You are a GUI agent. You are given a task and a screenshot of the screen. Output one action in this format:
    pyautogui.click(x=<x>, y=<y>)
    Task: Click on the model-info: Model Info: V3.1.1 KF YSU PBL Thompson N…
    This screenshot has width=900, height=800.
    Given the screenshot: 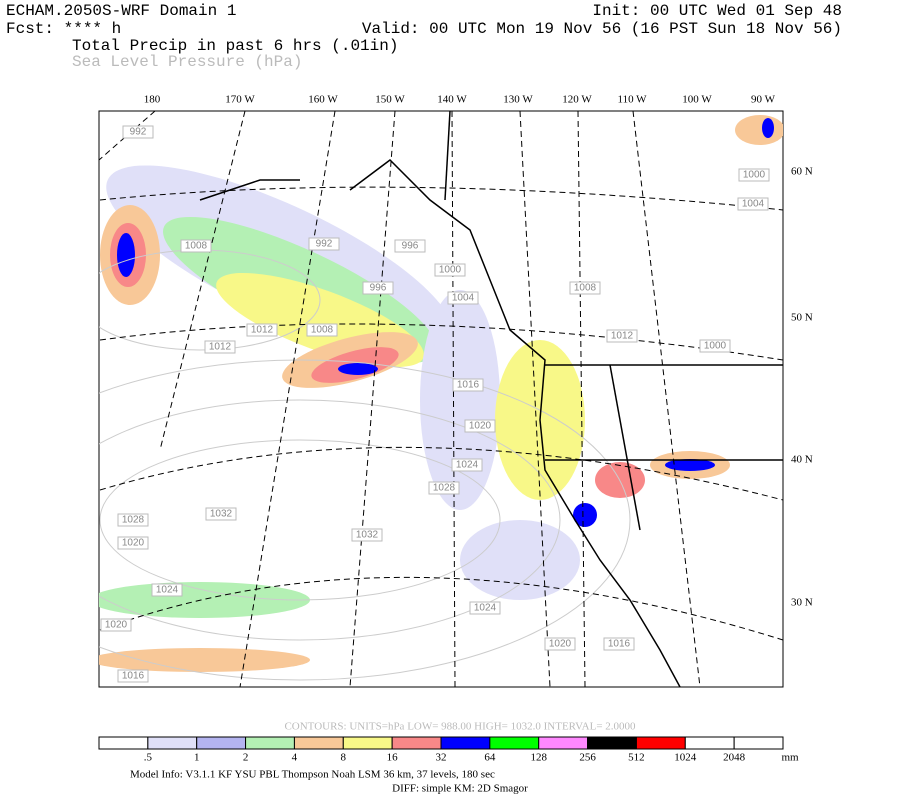 What is the action you would take?
    pyautogui.click(x=312, y=775)
    